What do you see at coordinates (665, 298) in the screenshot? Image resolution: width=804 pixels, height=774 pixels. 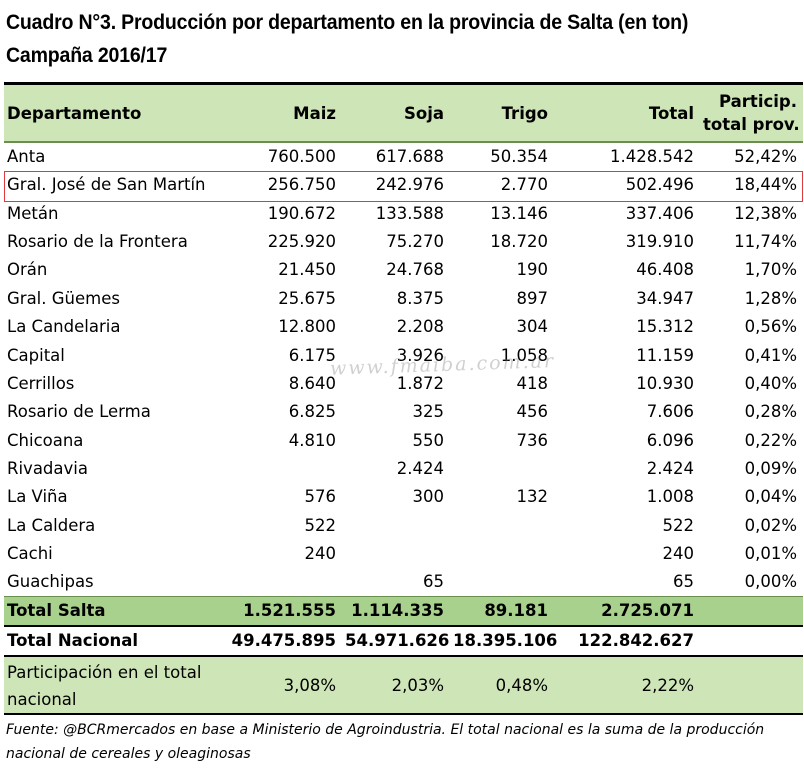 I see `cell-total: 34.947` at bounding box center [665, 298].